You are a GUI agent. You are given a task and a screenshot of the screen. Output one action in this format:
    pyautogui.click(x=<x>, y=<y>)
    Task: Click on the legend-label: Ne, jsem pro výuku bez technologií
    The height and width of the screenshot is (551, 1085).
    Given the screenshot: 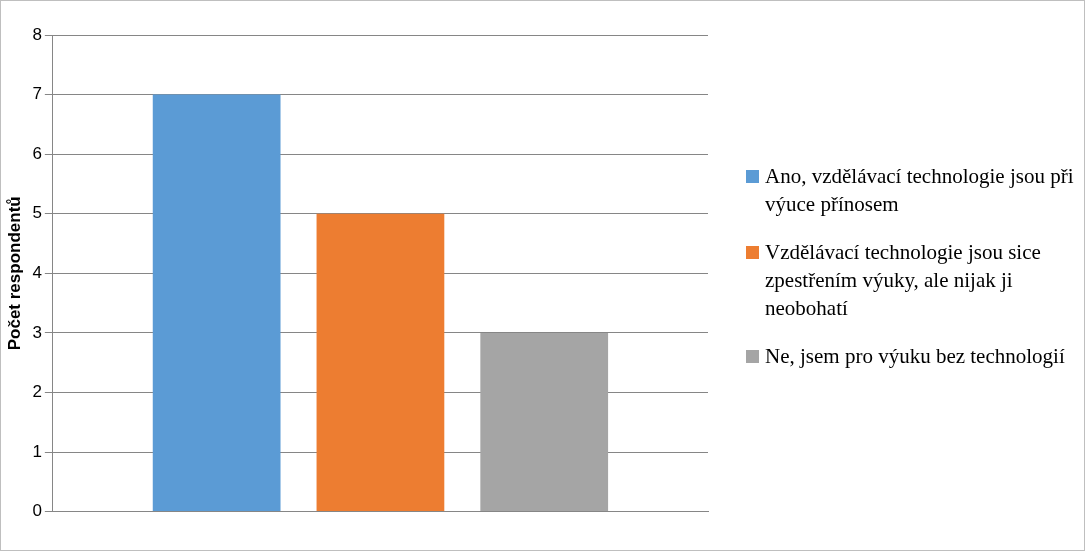 What is the action you would take?
    pyautogui.click(x=915, y=356)
    